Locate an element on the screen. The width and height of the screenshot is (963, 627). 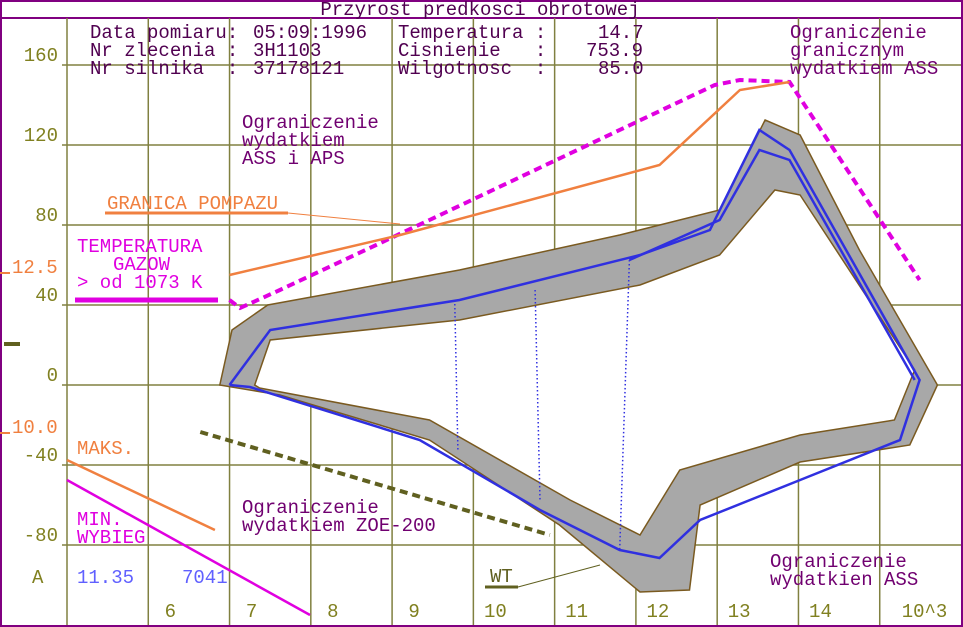
annotation: MAKS. is located at coordinates (105, 449).